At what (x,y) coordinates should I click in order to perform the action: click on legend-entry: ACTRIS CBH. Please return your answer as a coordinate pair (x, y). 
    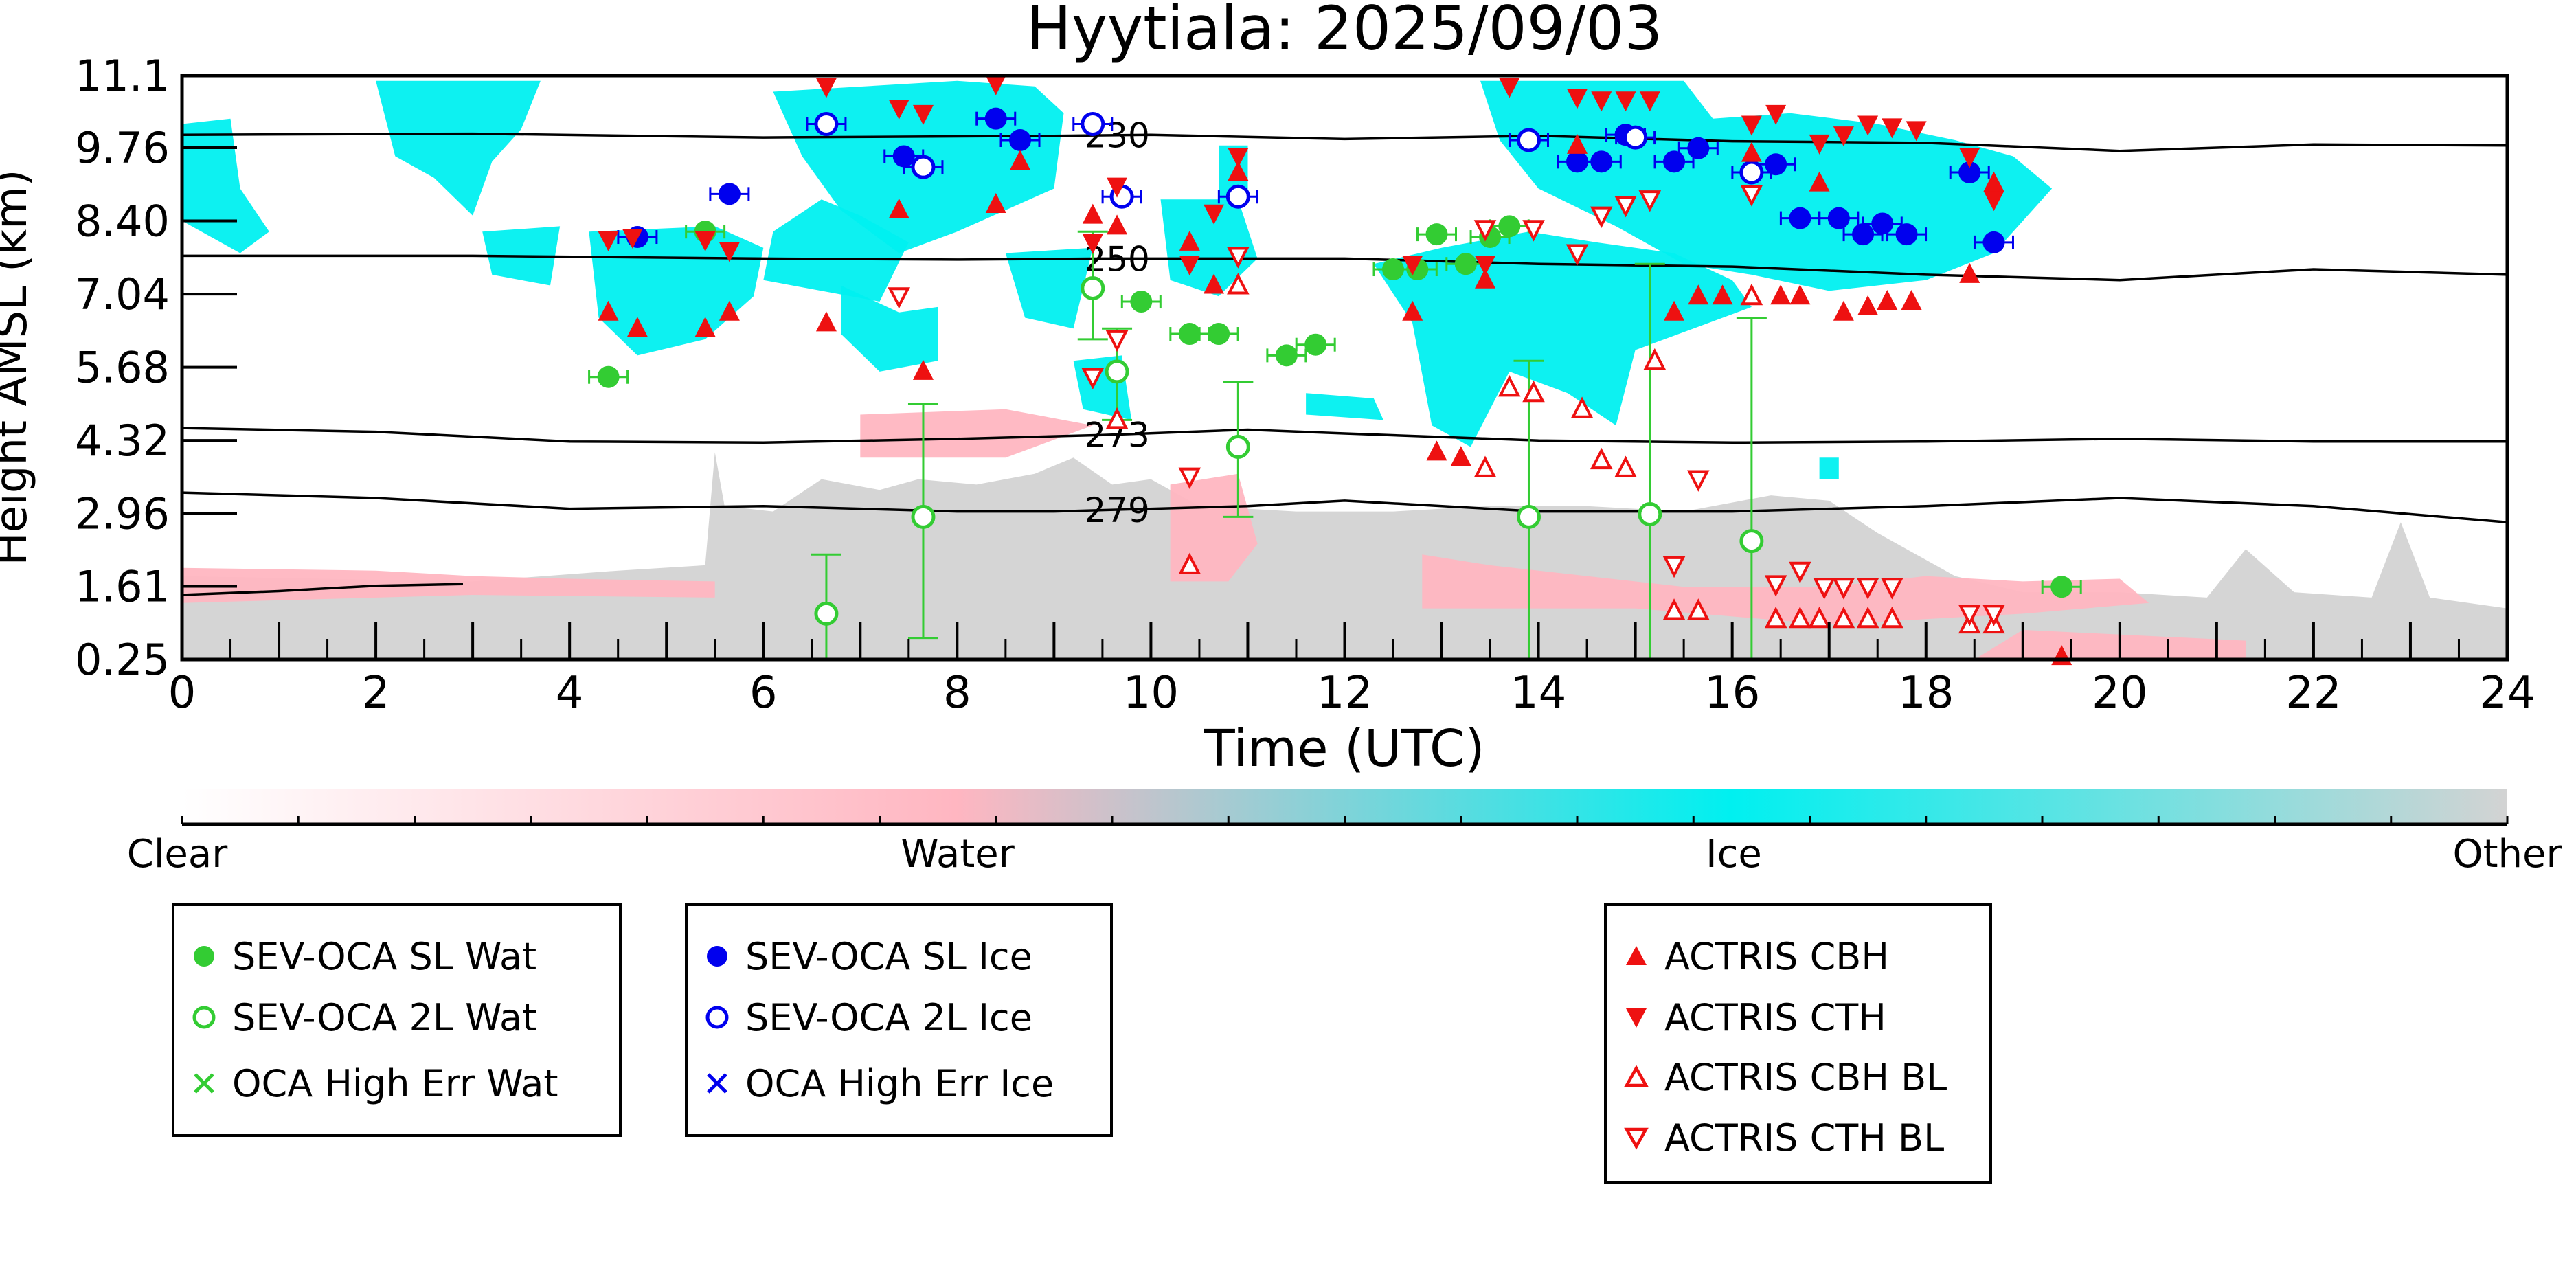
    Looking at the image, I should click on (1755, 956).